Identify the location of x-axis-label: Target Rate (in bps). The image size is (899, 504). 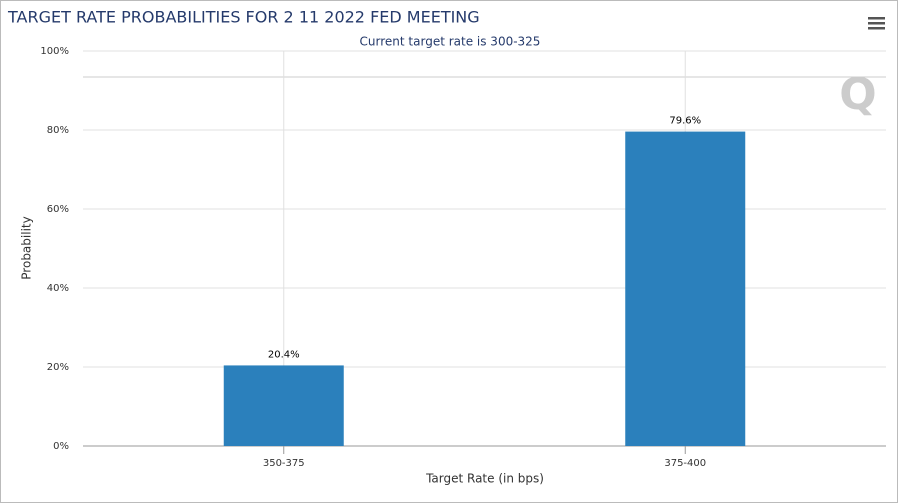
(484, 479).